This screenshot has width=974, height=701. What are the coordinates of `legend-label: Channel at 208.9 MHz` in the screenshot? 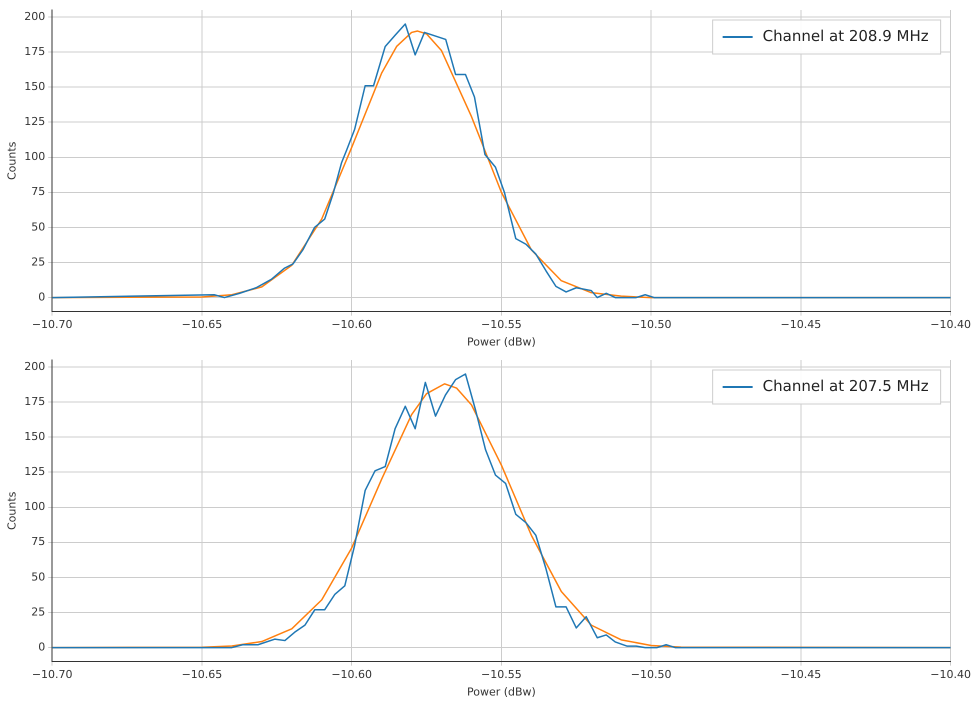 It's located at (845, 35).